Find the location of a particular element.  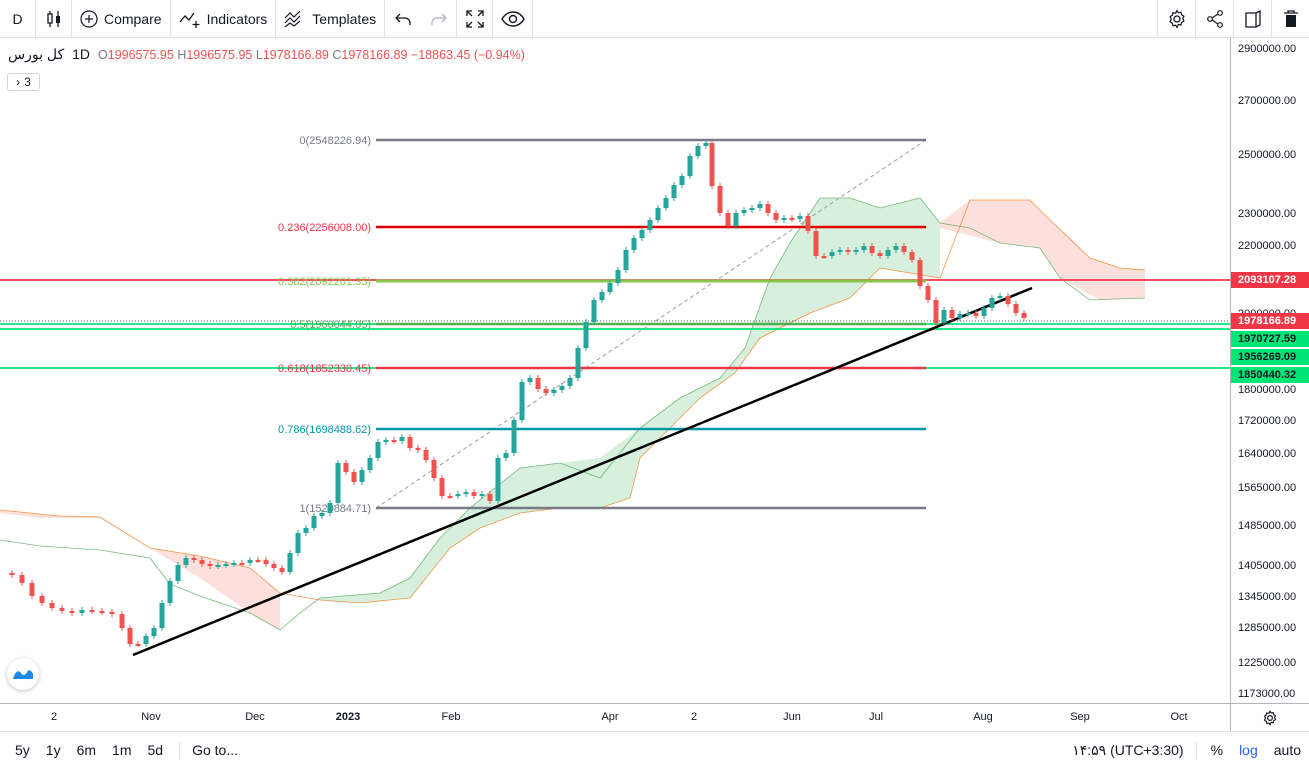

templates-button: Templates is located at coordinates (331, 19).